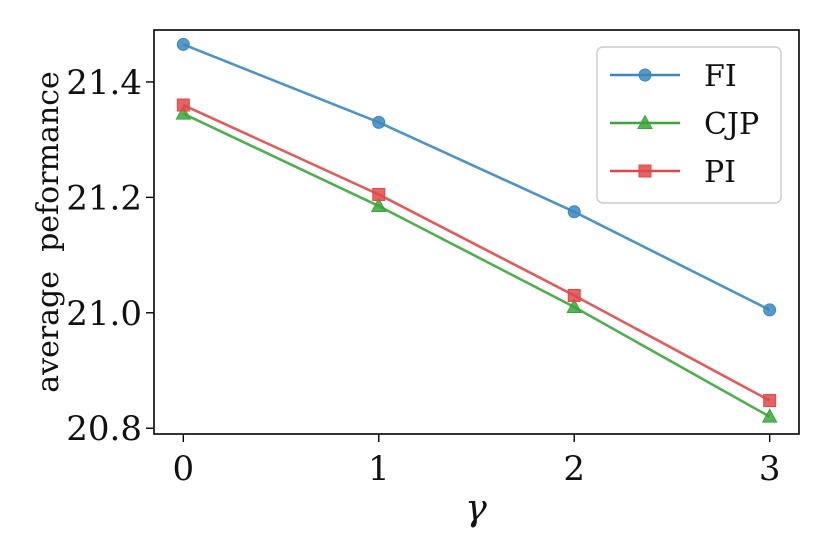 This screenshot has height=554, width=830. Describe the element at coordinates (645, 121) in the screenshot. I see `legend-marker-cjp` at that location.